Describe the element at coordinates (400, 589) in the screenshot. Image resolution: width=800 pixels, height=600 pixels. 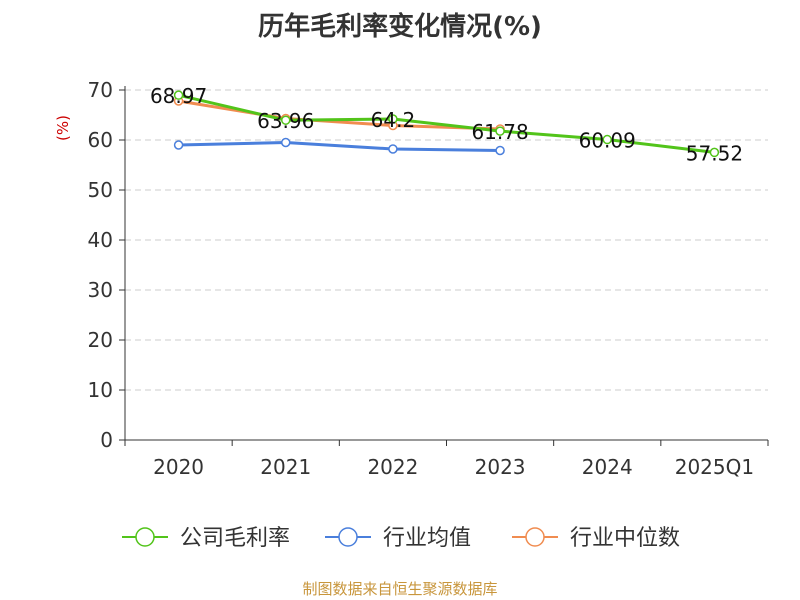
I see `source-note: 制图数据来自恒生聚源数据库` at that location.